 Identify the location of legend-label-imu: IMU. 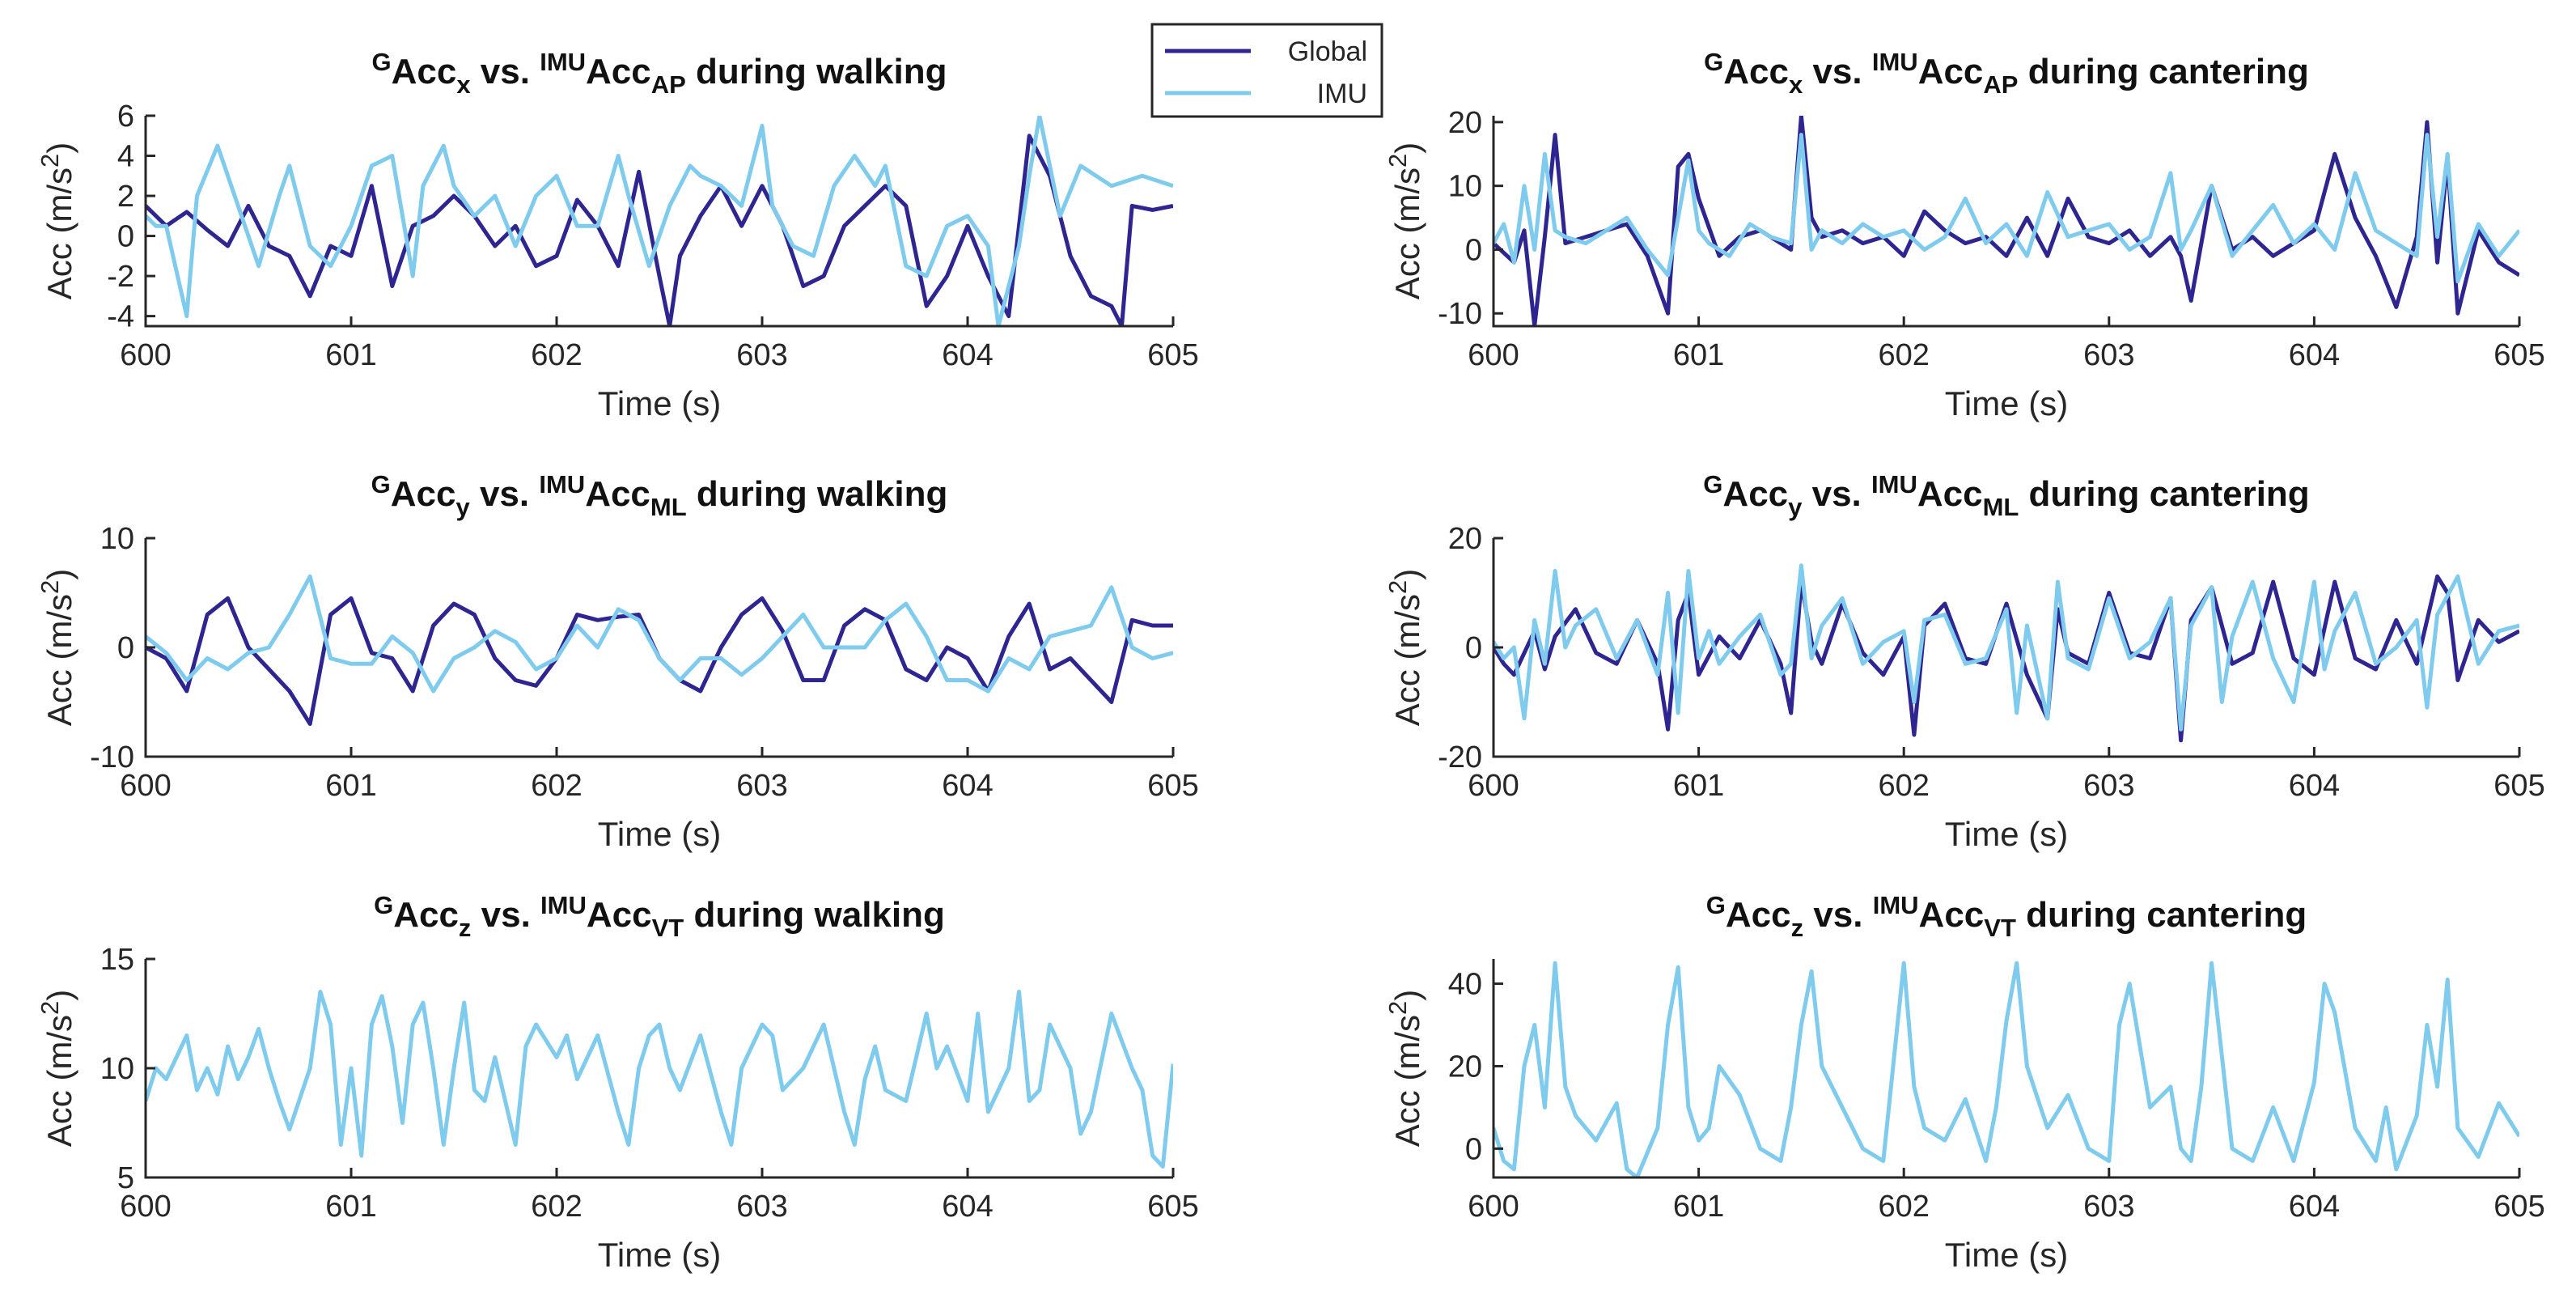
(1342, 93).